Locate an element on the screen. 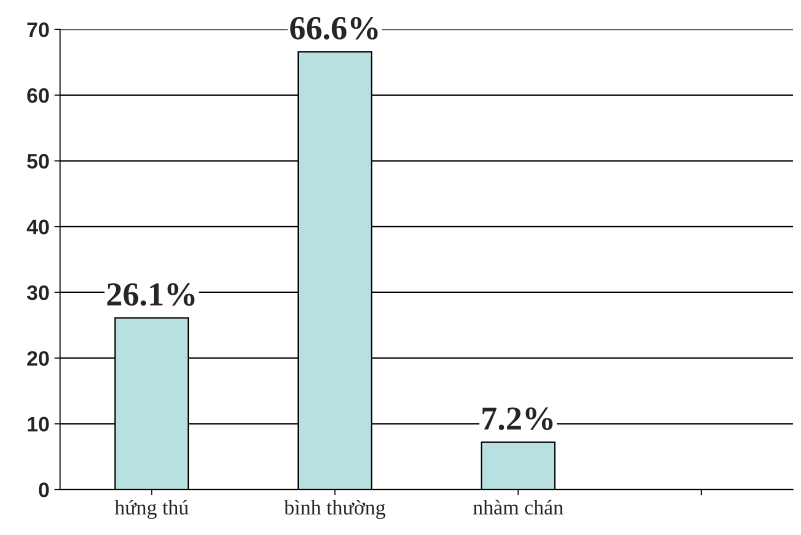  y-tick-label: 50 is located at coordinates (38, 161).